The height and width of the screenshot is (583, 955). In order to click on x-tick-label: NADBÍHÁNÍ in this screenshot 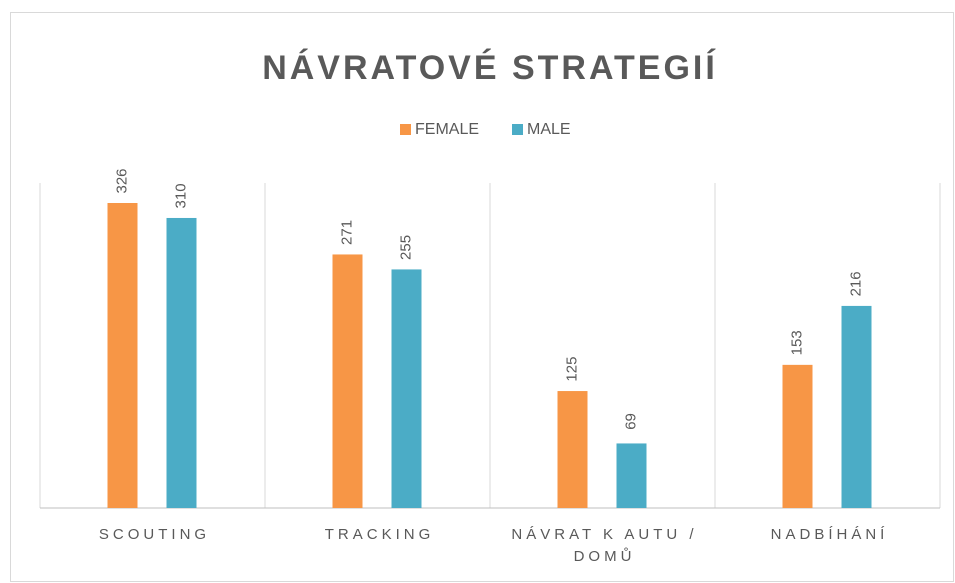, I will do `click(829, 534)`.